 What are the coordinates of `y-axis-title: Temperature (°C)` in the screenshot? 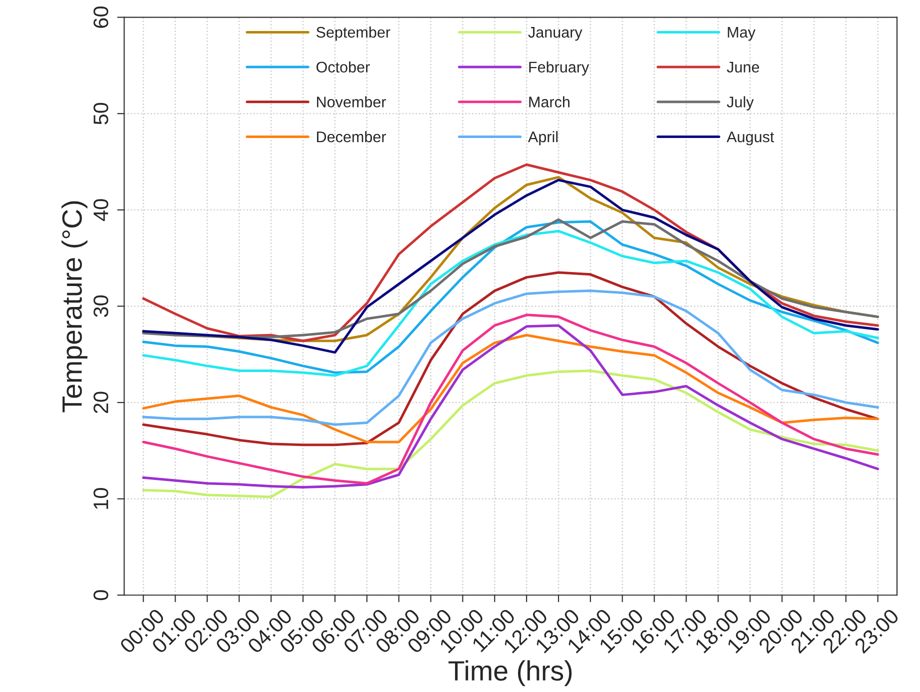 It's located at (75, 306).